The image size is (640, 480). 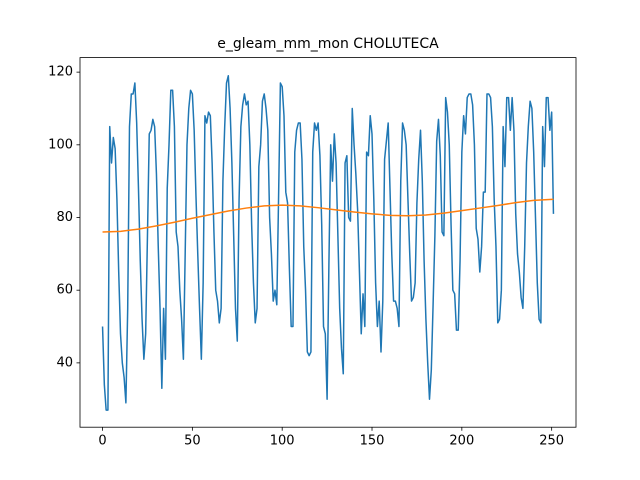 What do you see at coordinates (64, 290) in the screenshot?
I see `y-tick-label: 60` at bounding box center [64, 290].